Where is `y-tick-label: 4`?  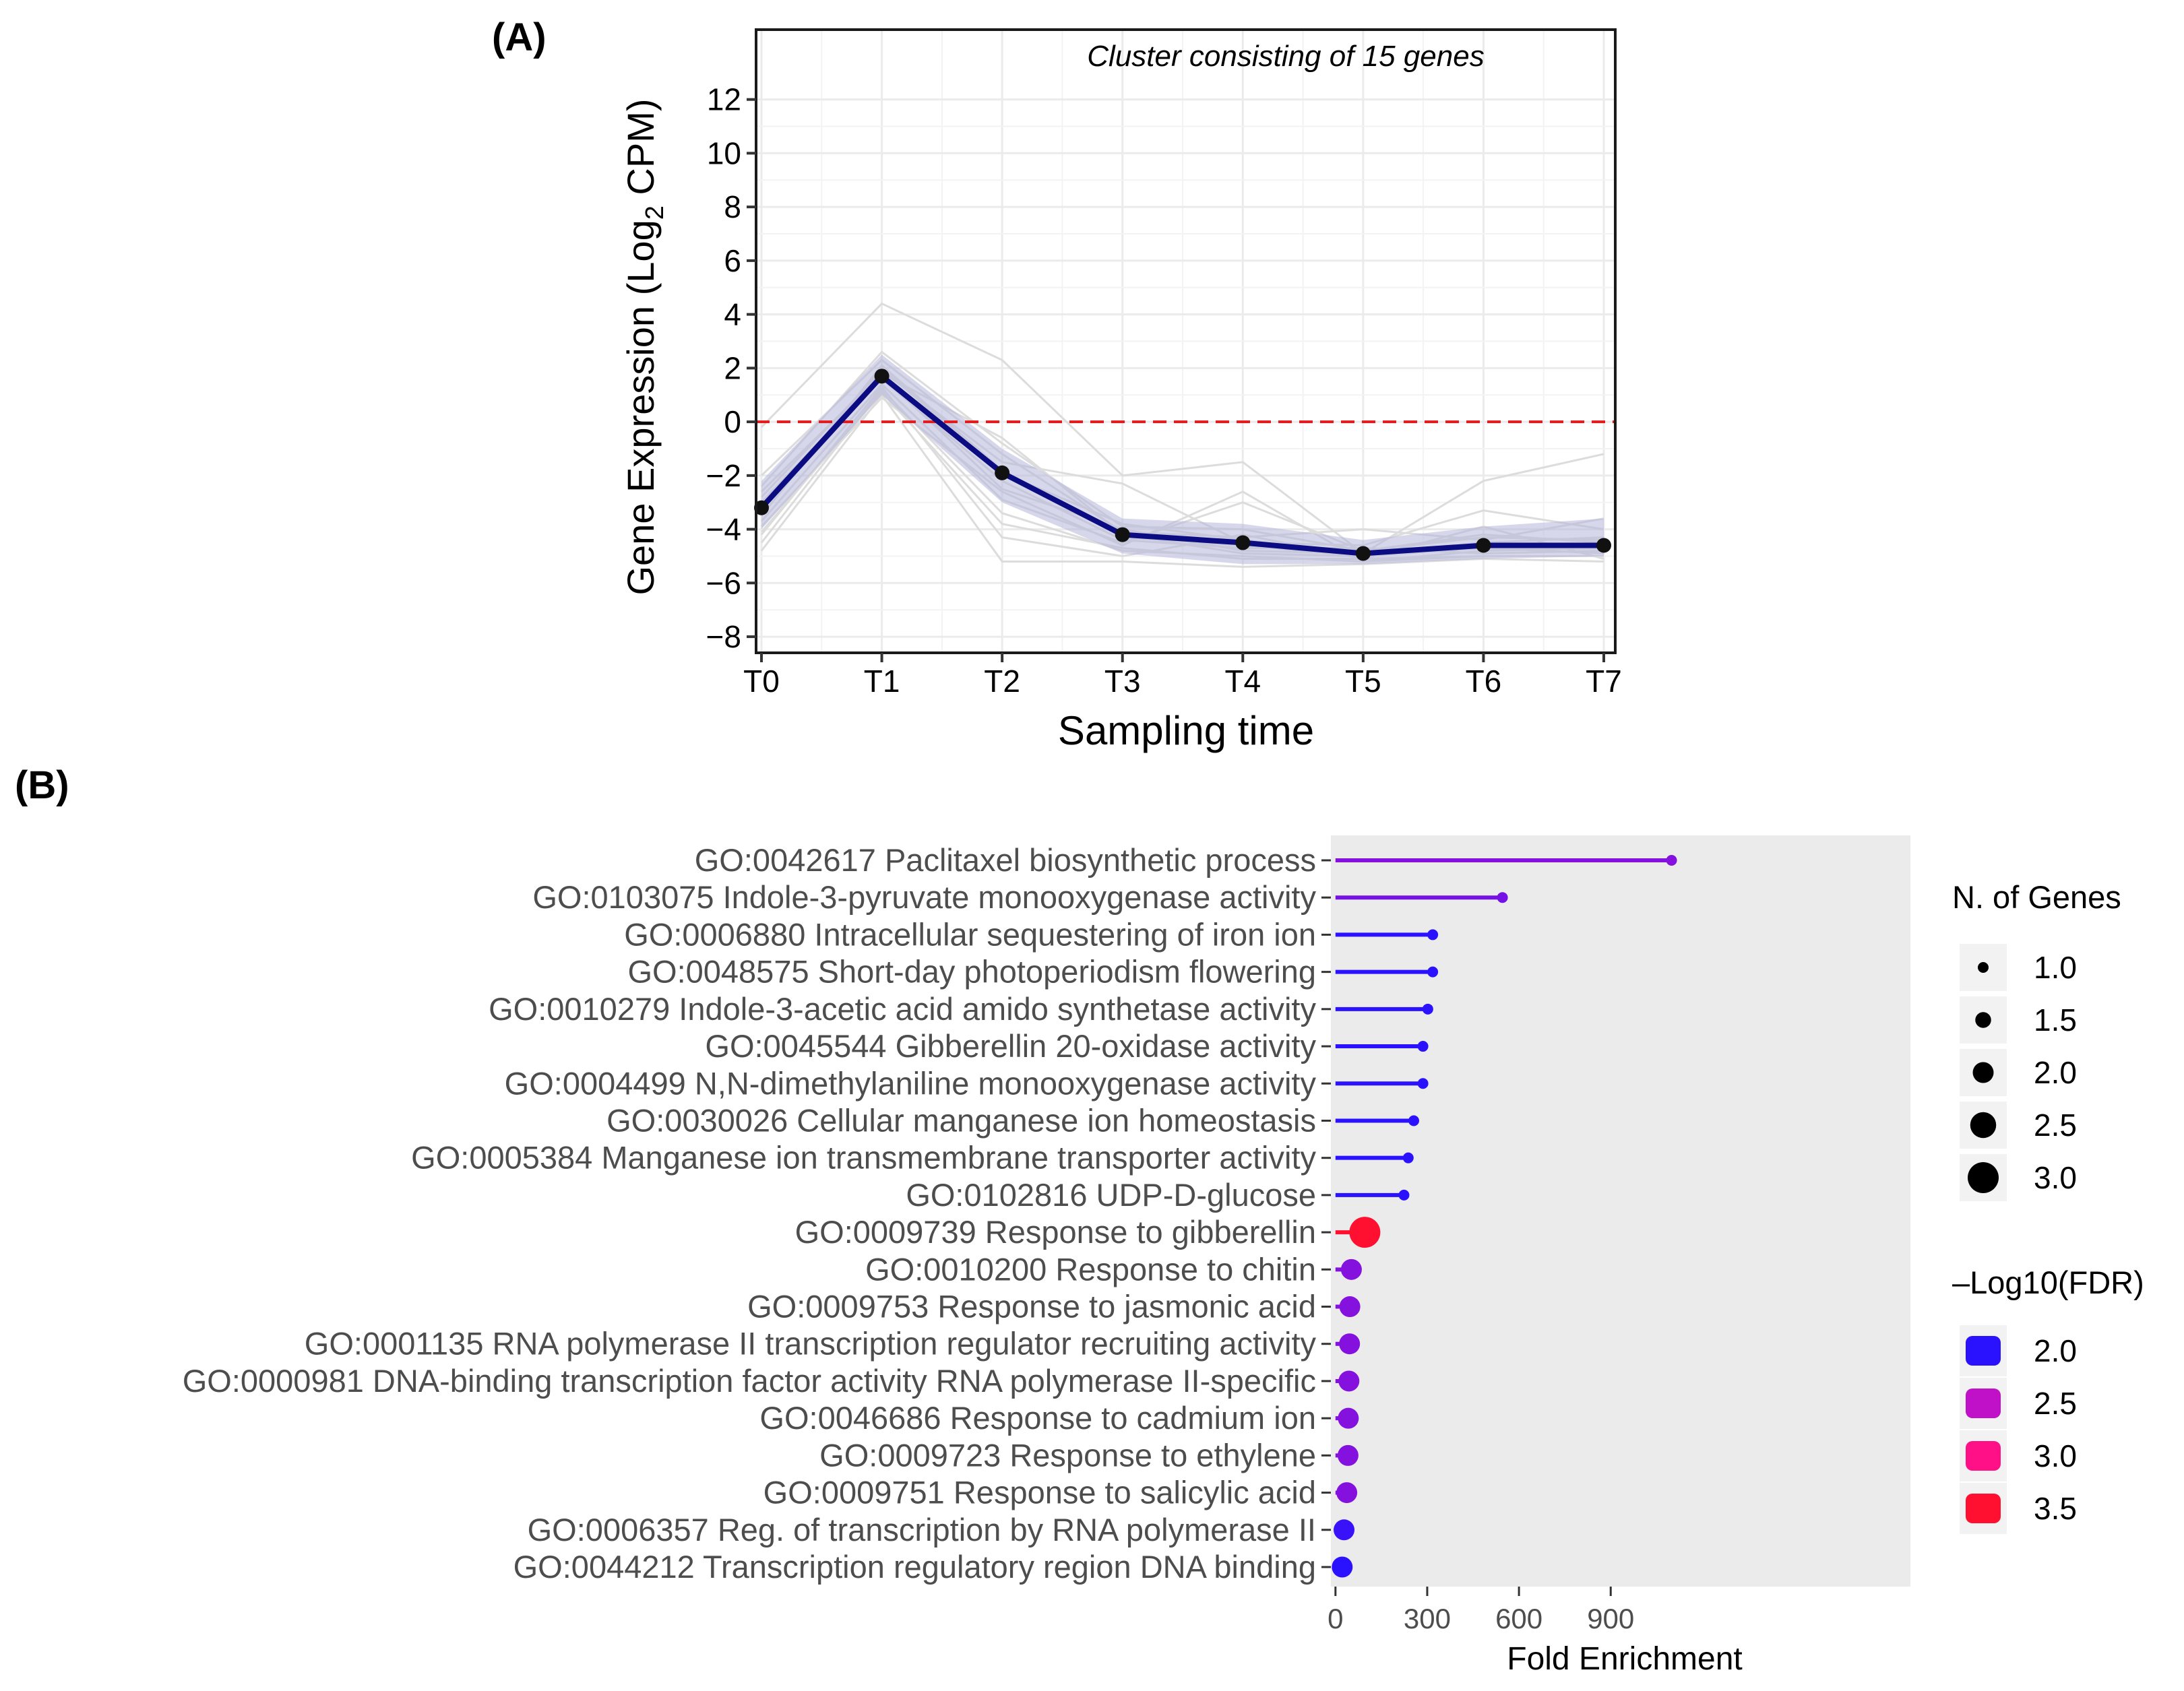
y-tick-label: 4 is located at coordinates (732, 315).